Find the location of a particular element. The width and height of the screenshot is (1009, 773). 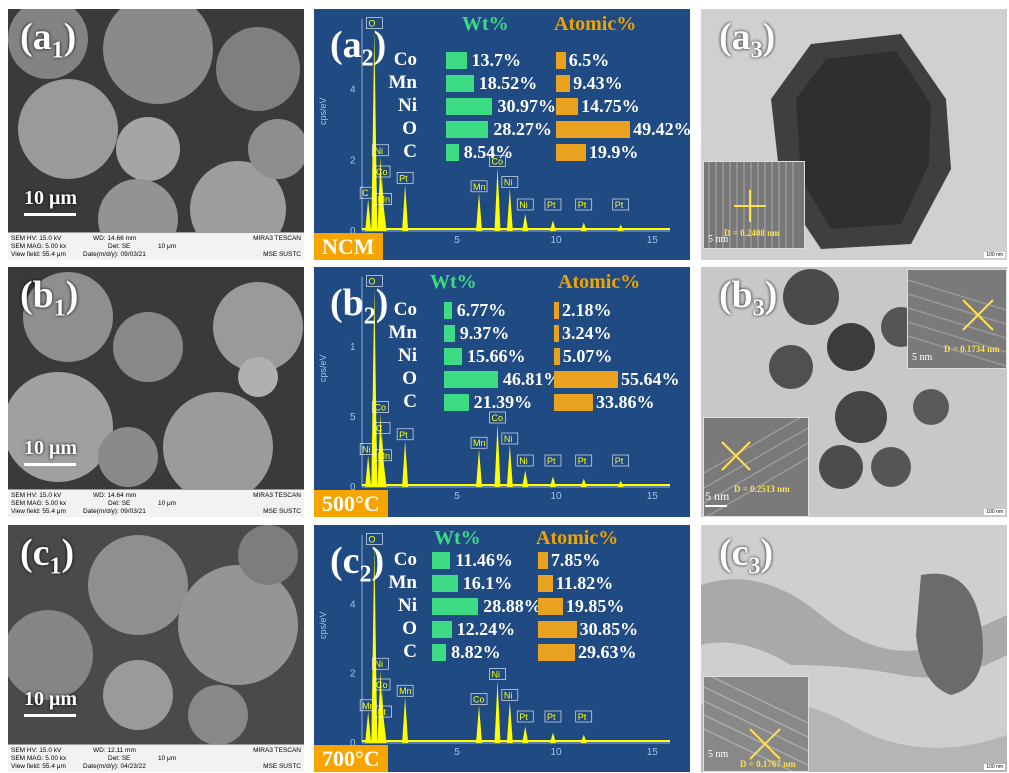

y-tick-label: 0 is located at coordinates (353, 743).